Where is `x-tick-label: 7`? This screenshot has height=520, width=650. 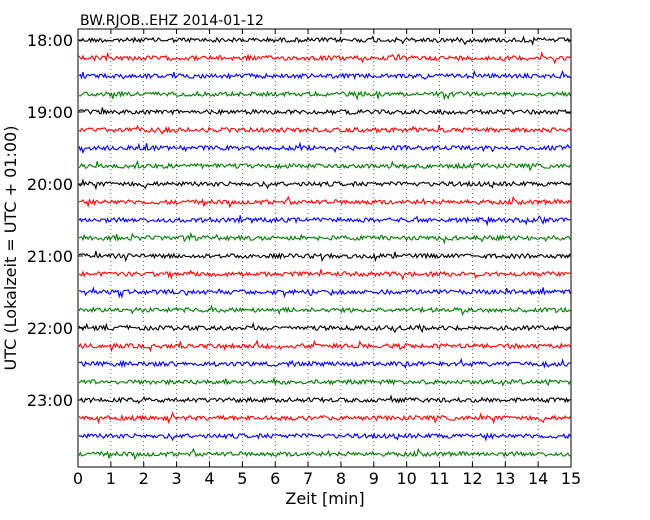
x-tick-label: 7 is located at coordinates (308, 478).